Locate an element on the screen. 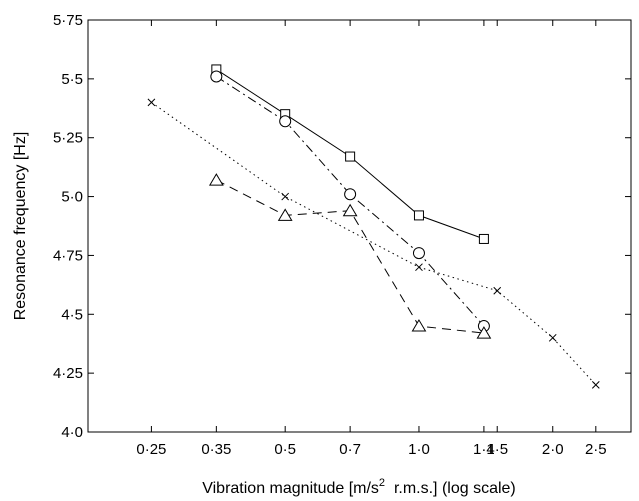 The height and width of the screenshot is (501, 639). y-tick-label: 4·0 is located at coordinates (72, 432).